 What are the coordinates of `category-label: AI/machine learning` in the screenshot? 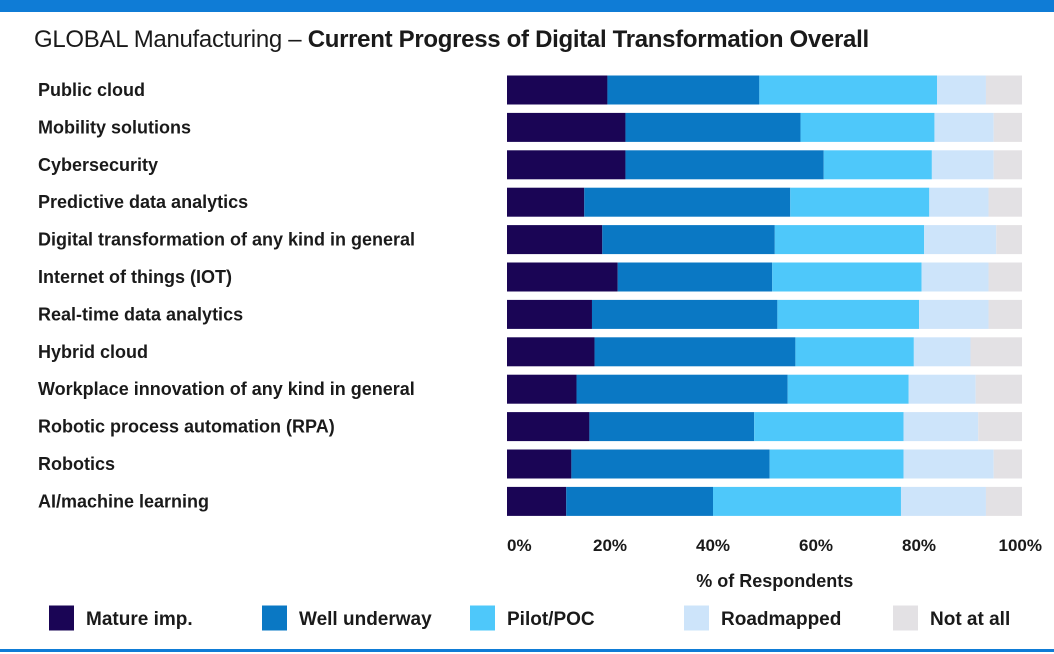 It's located at (123, 501).